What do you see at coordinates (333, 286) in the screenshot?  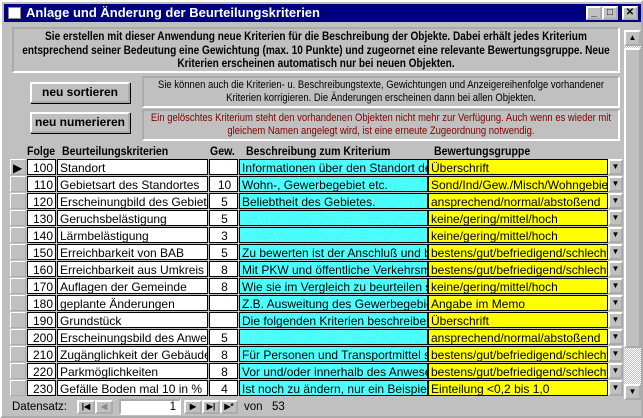 I see `beschreibung-cell: Wie sie im Vergleich zu beurteilen sind.` at bounding box center [333, 286].